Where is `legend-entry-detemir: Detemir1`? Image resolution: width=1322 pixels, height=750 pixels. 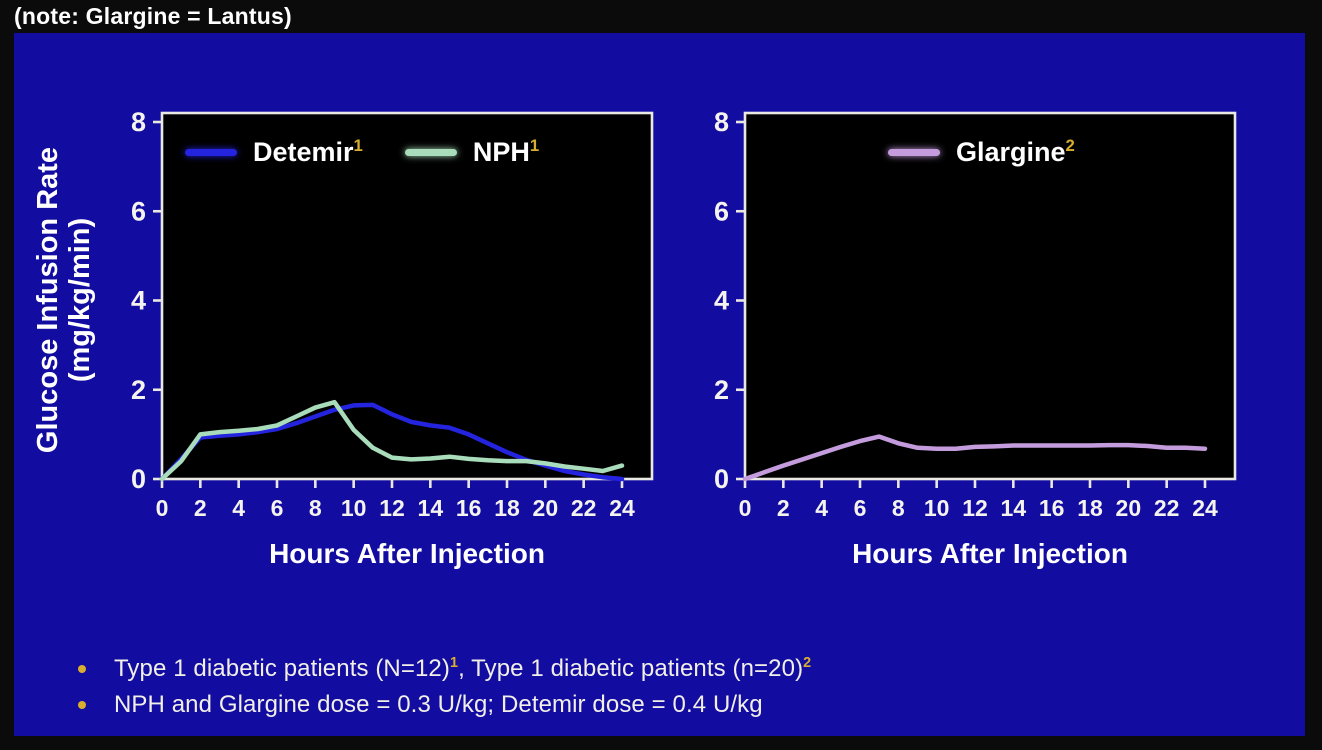 legend-entry-detemir: Detemir1 is located at coordinates (274, 152).